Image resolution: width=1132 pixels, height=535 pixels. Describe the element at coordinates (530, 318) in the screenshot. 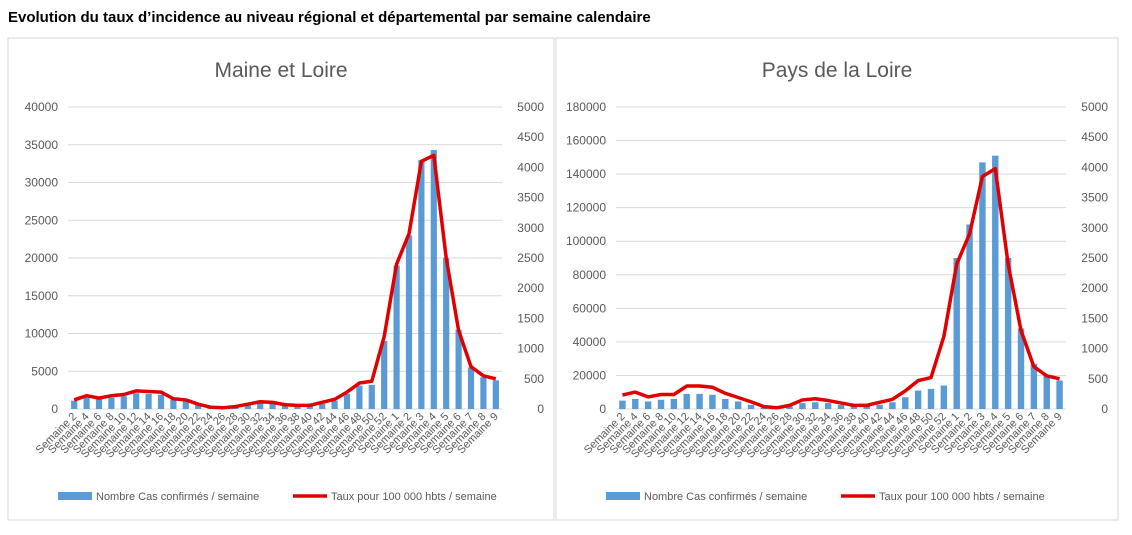

I see `y2-tick-label: 1500` at that location.